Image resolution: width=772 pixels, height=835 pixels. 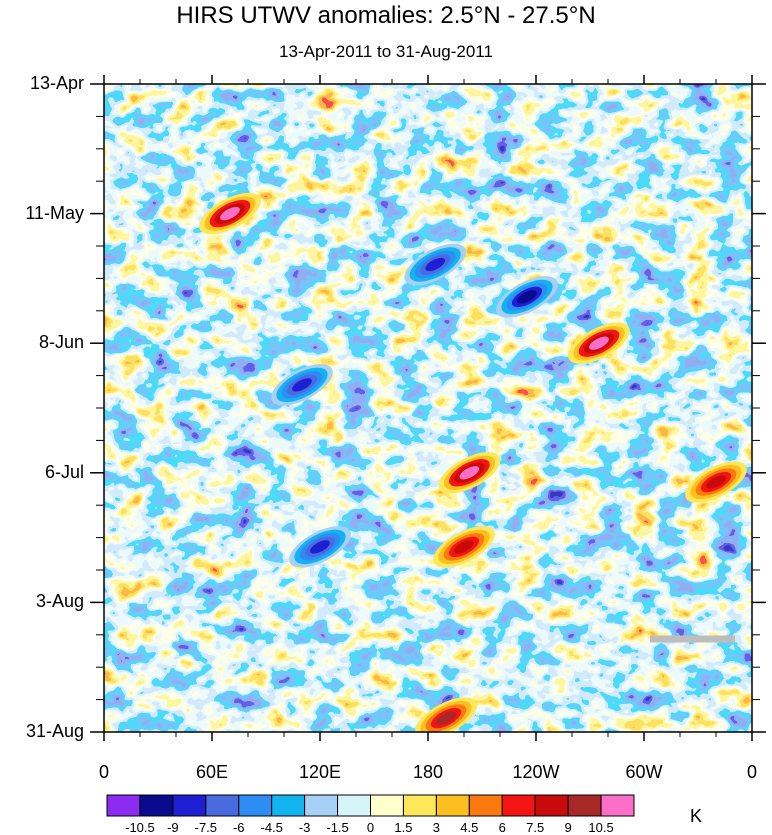 I want to click on chart-title: HIRS UTWV anomalies: 2.5°N - 27.5°N, so click(x=386, y=15).